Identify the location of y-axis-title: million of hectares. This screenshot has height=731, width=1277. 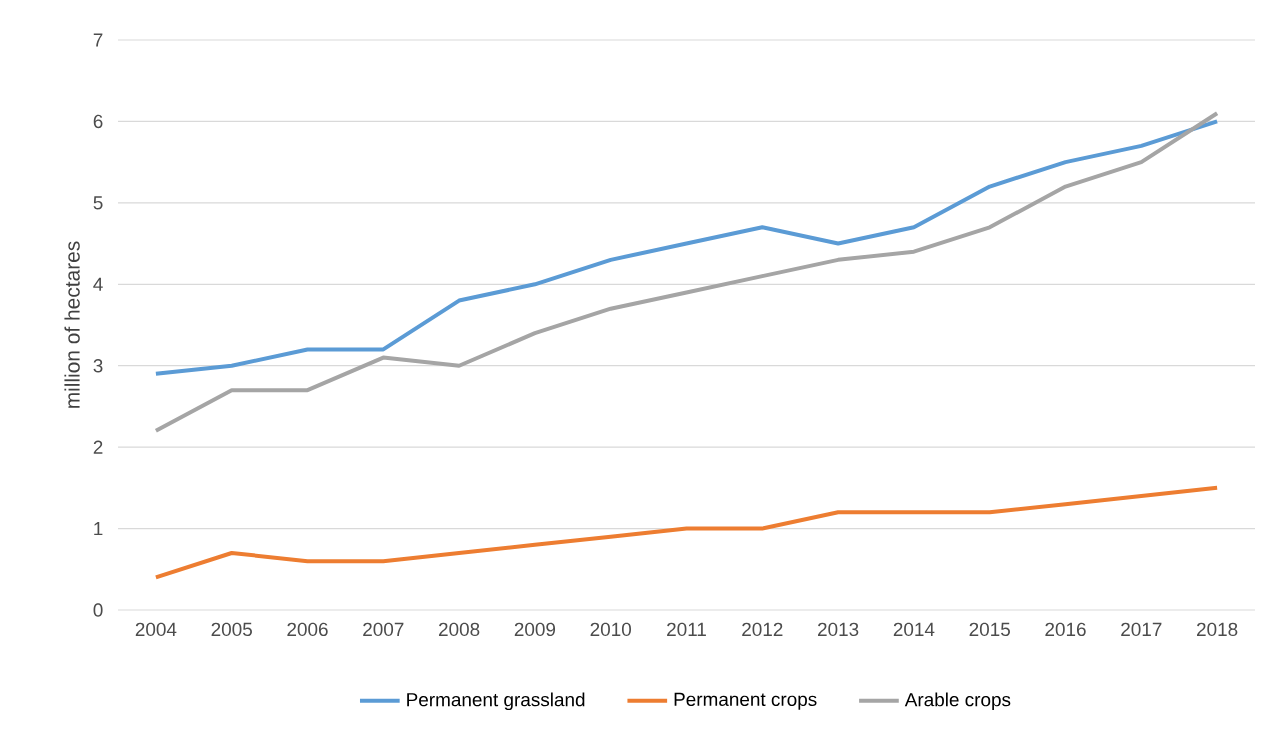
(72, 324).